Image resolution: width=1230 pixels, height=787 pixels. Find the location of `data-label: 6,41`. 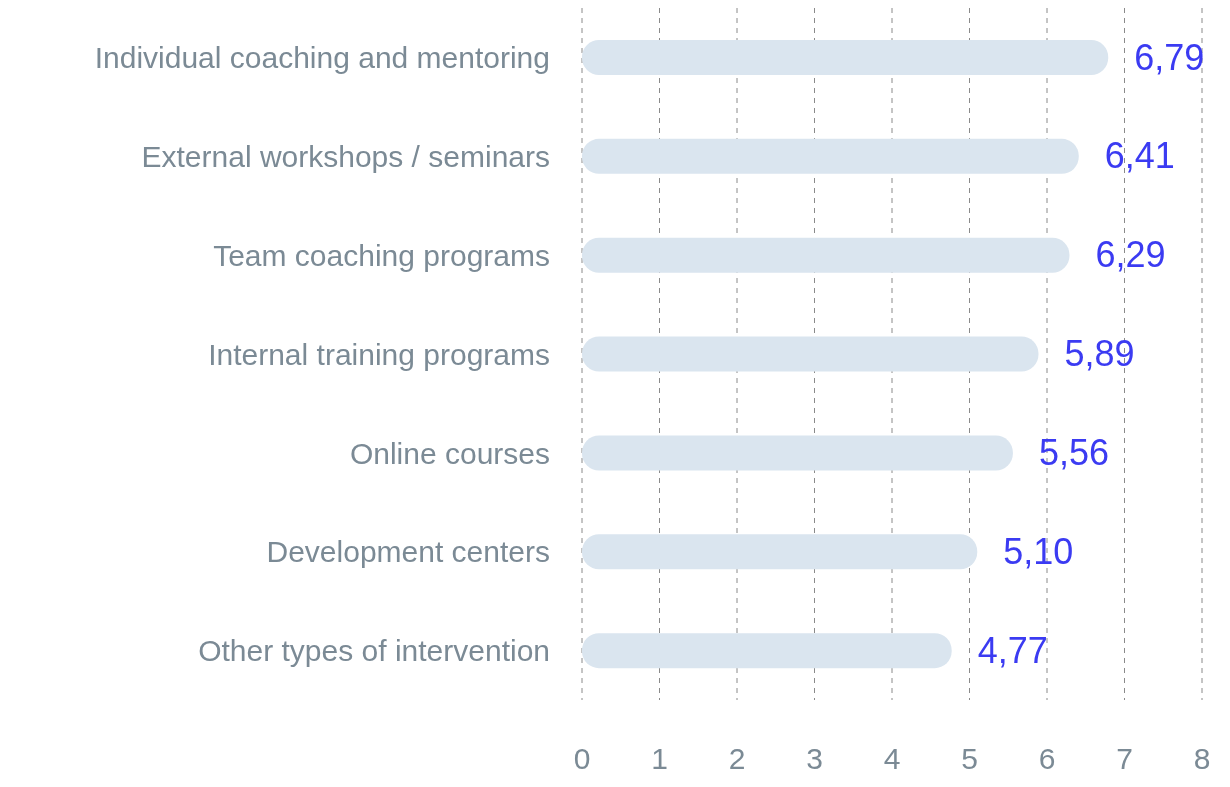

data-label: 6,41 is located at coordinates (1139, 156).